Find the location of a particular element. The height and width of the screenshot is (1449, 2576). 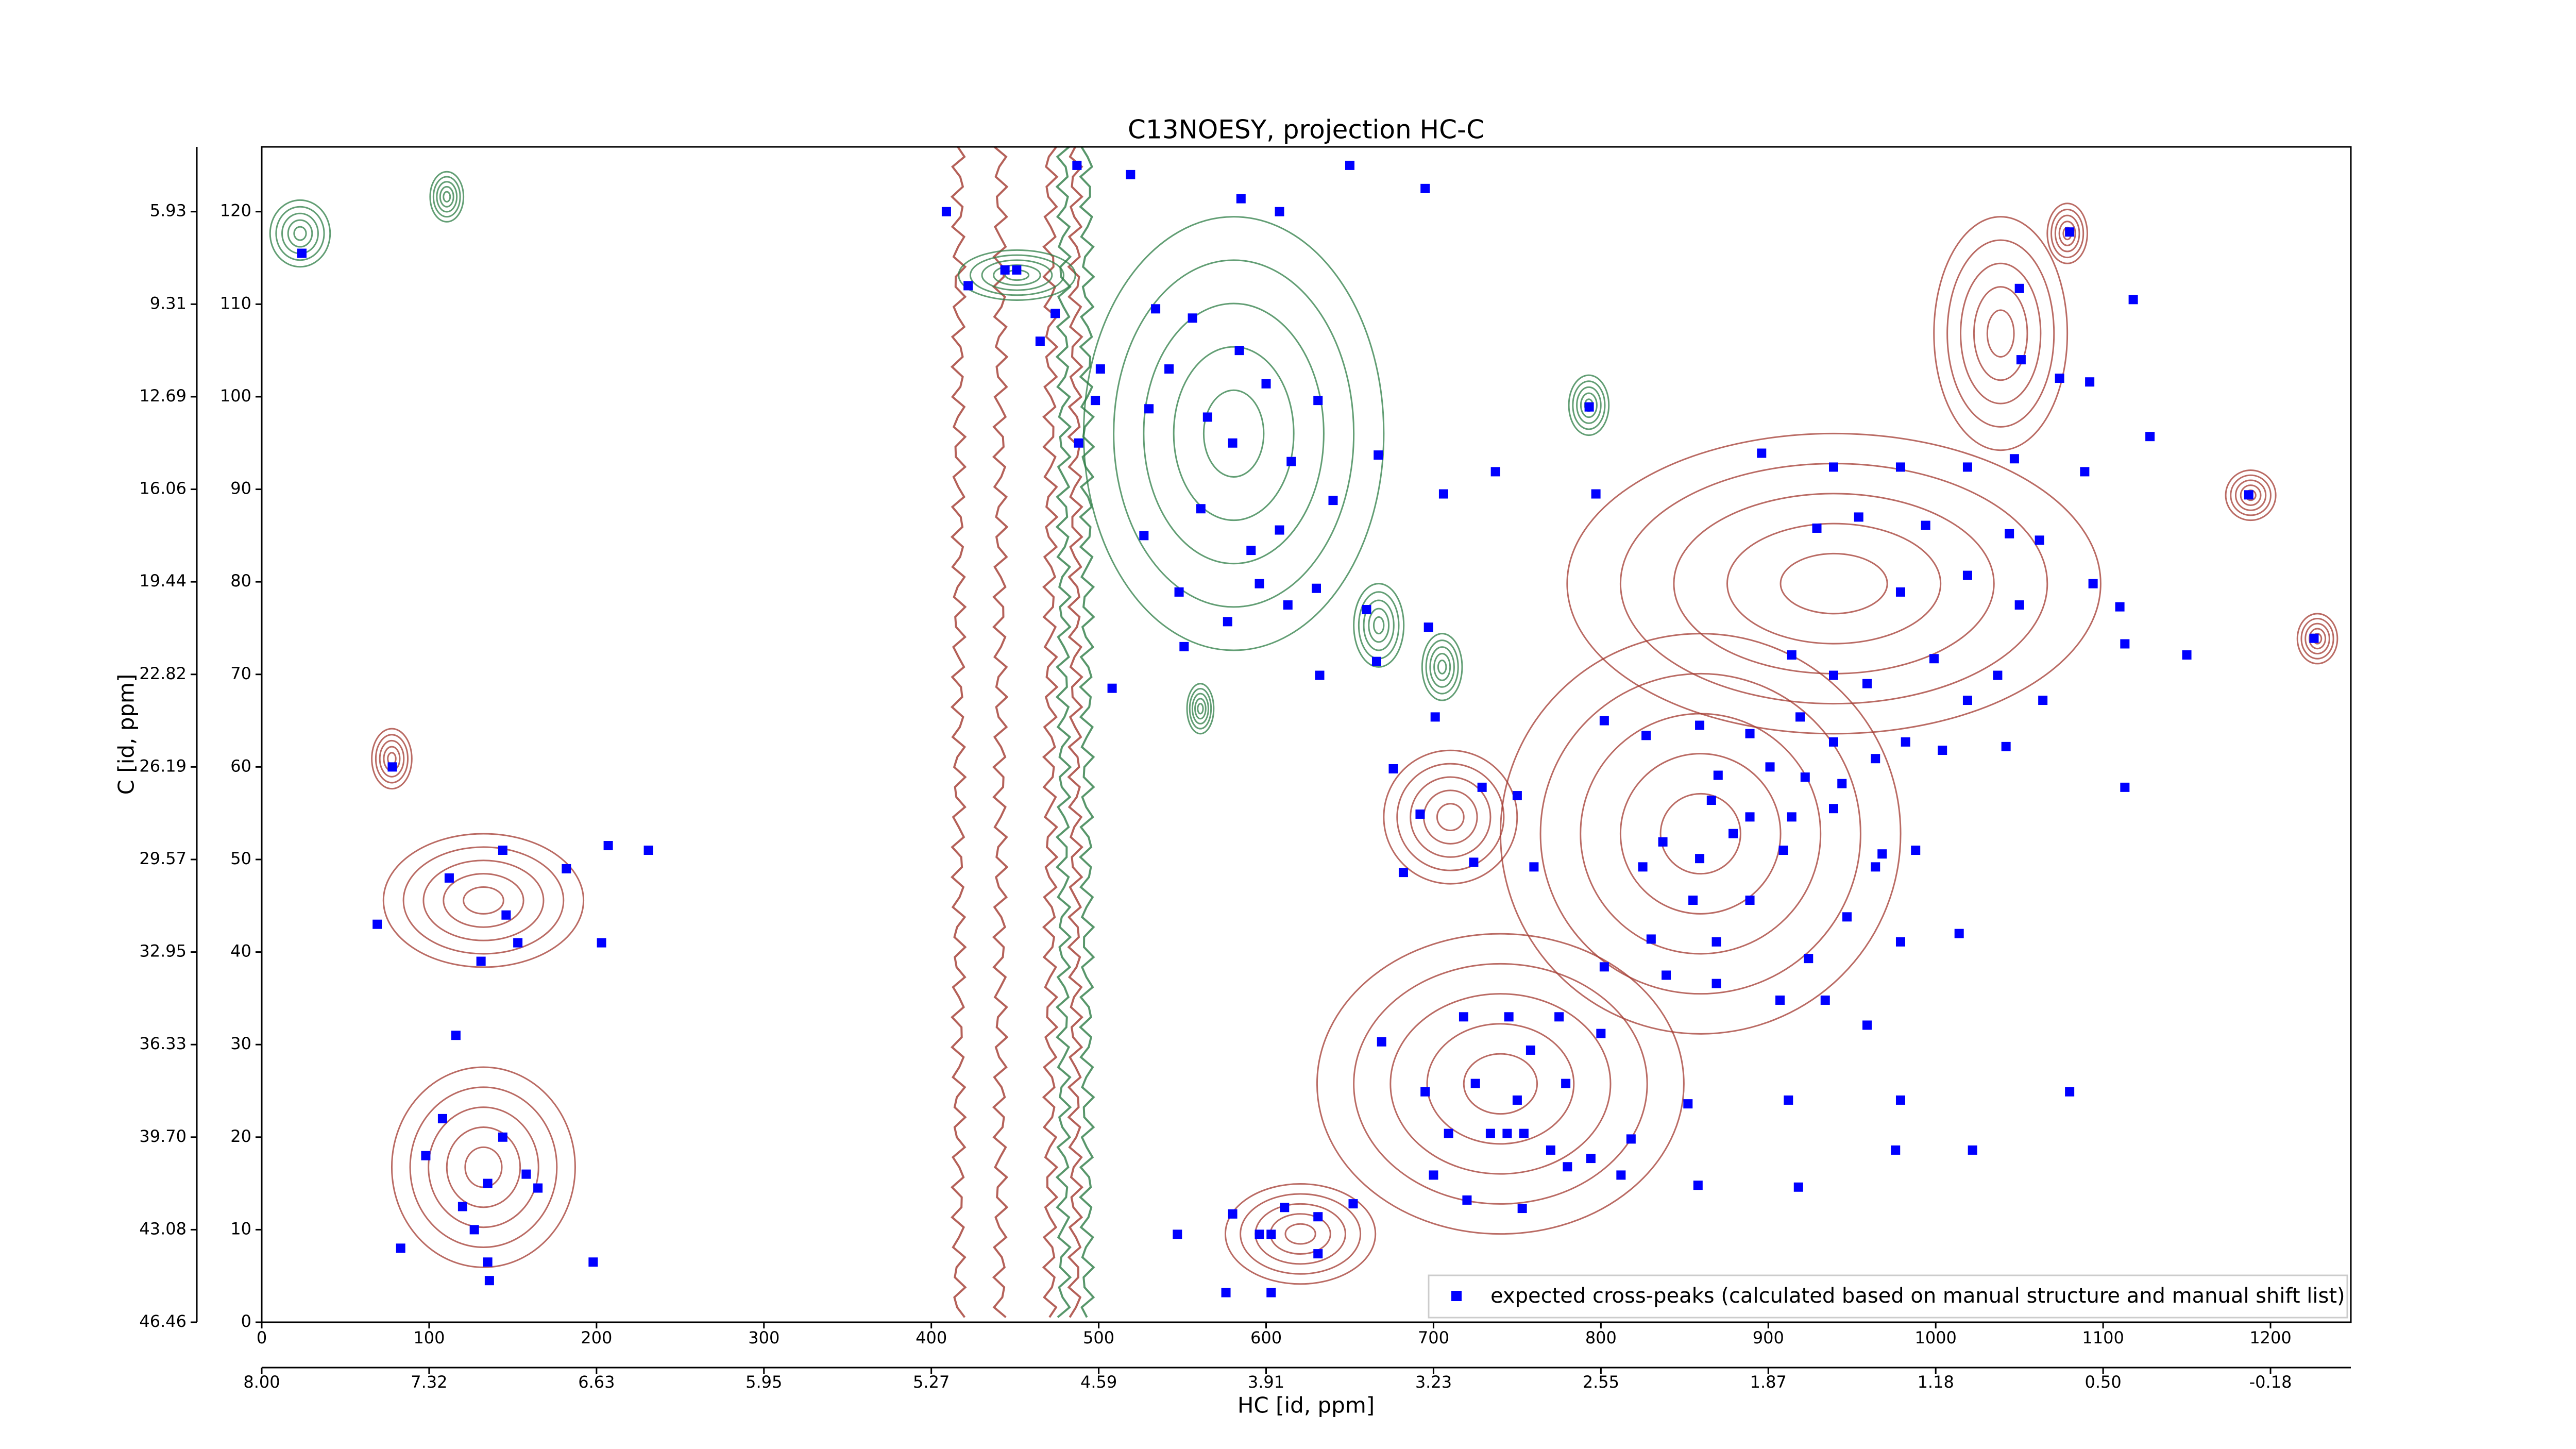

y-tick-label: 30 is located at coordinates (240, 1043).